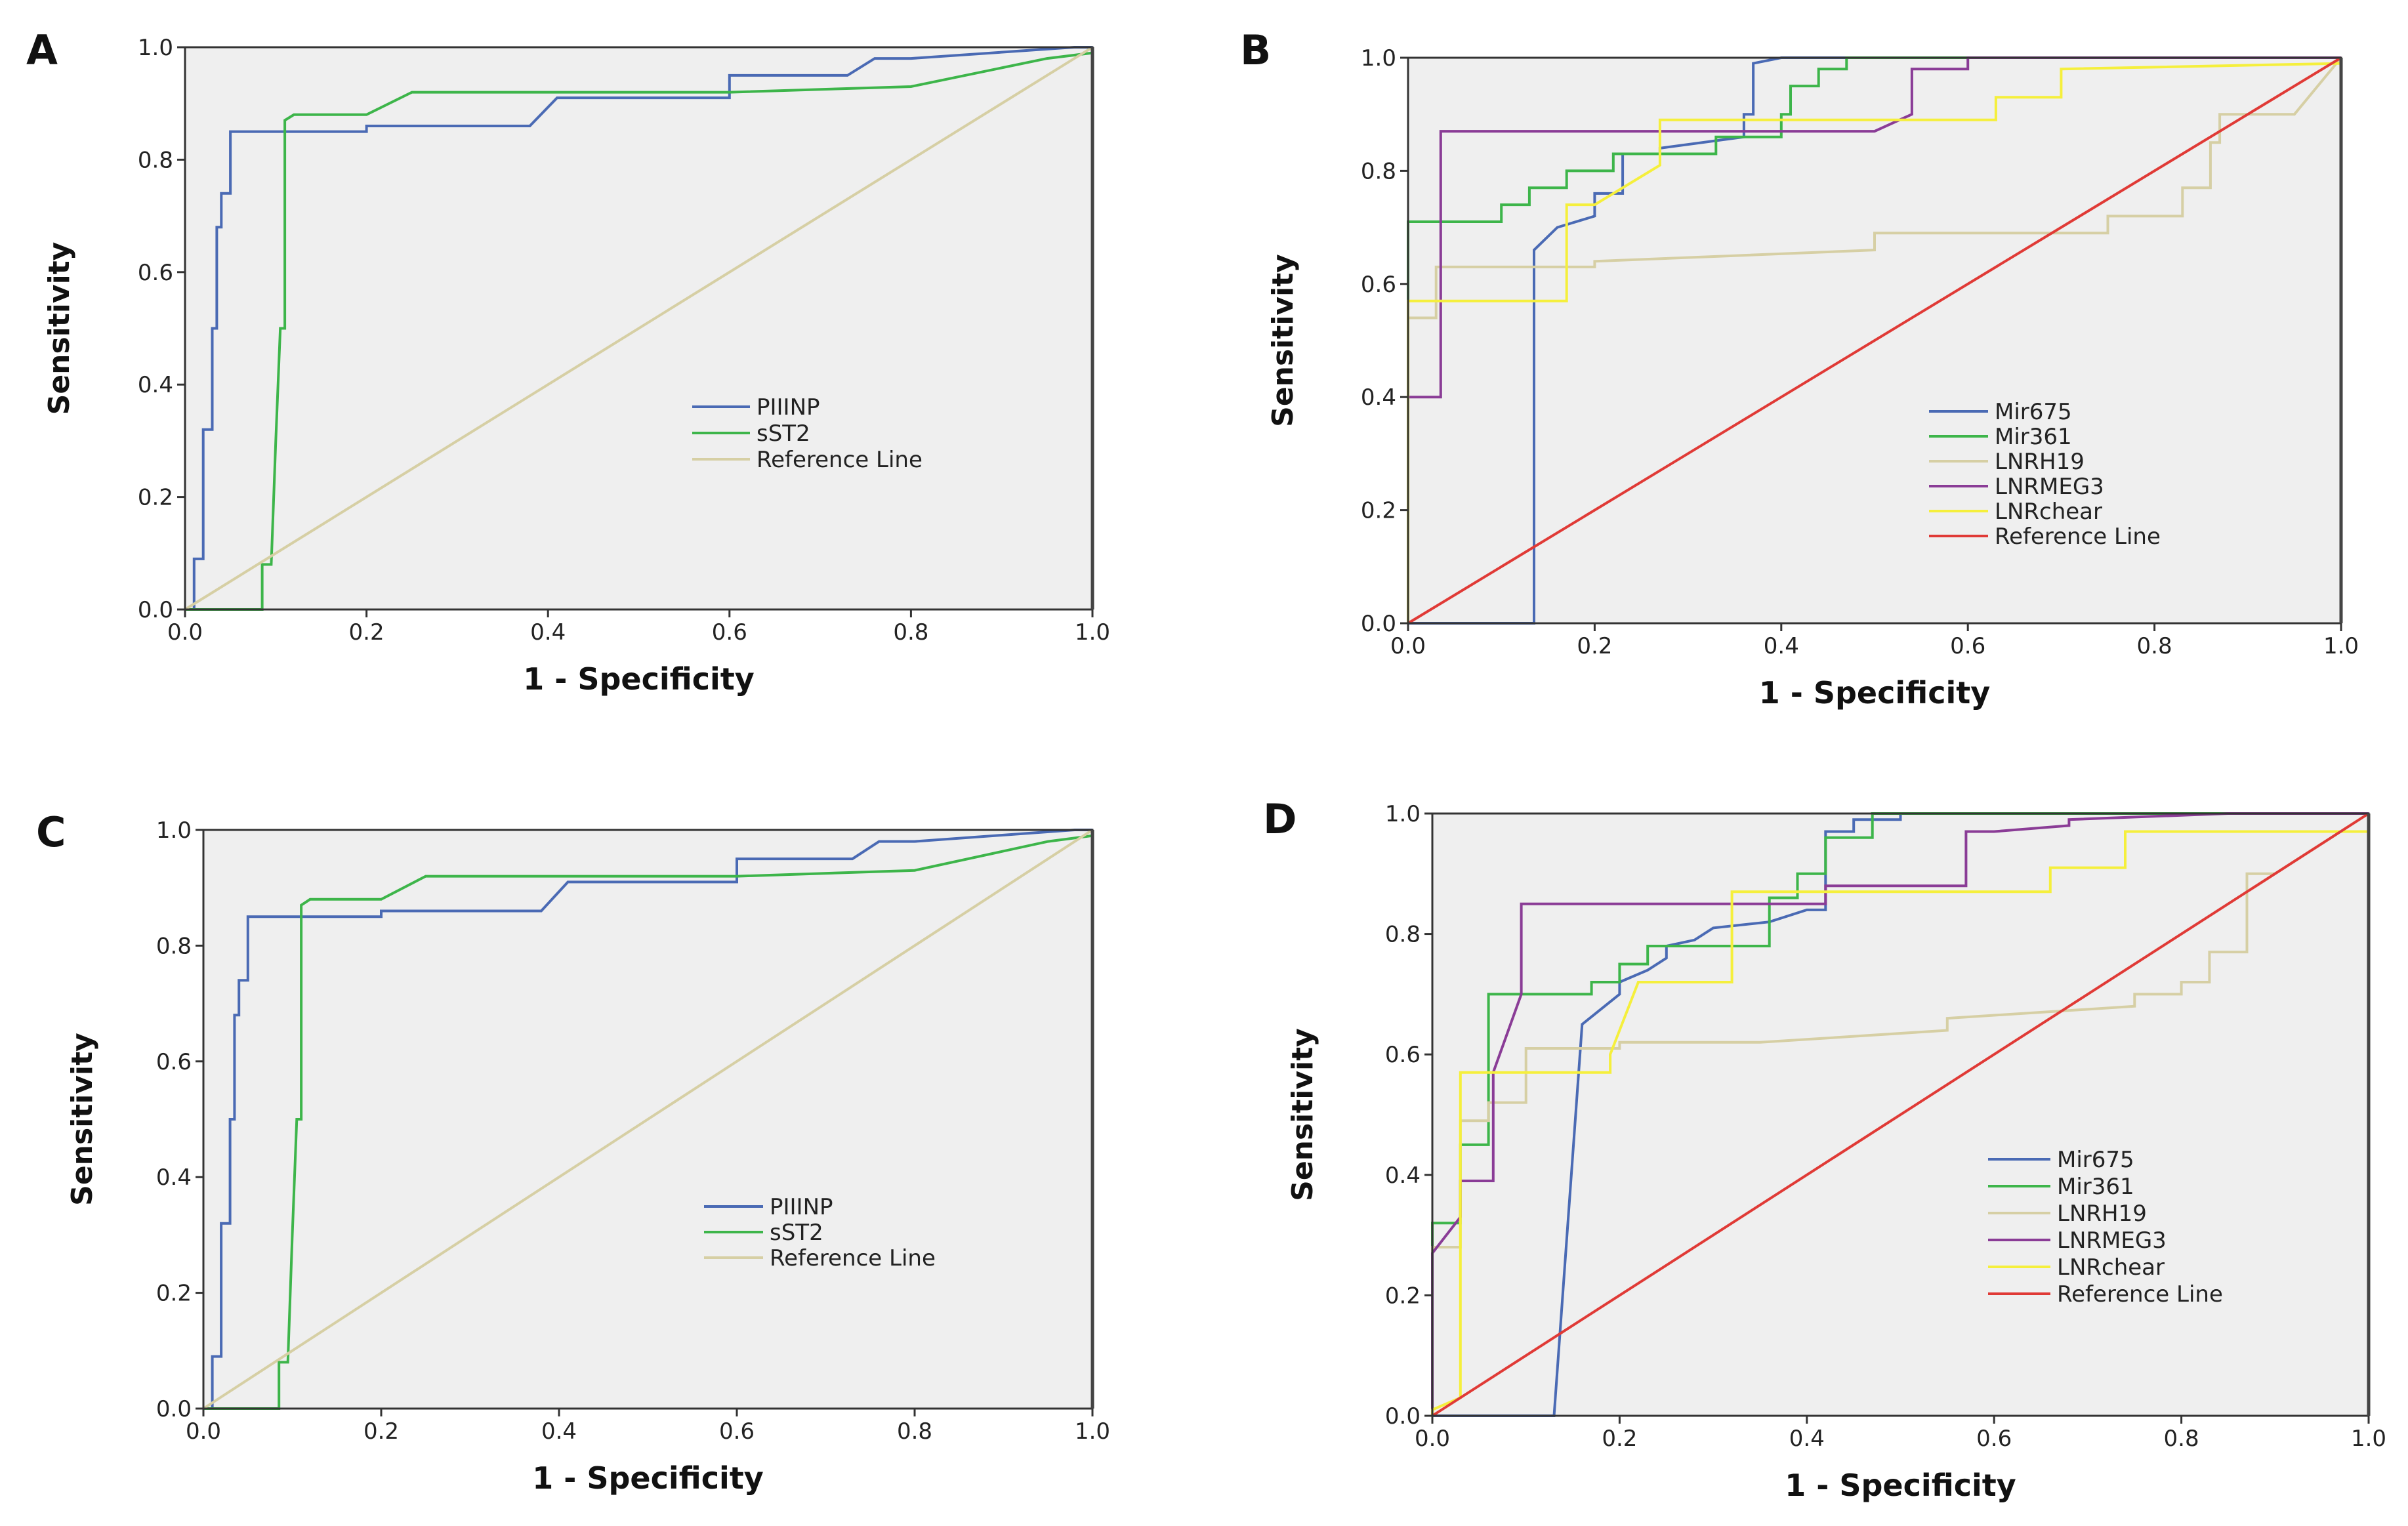  I want to click on x-tick-label-d: 0.4, so click(1807, 1439).